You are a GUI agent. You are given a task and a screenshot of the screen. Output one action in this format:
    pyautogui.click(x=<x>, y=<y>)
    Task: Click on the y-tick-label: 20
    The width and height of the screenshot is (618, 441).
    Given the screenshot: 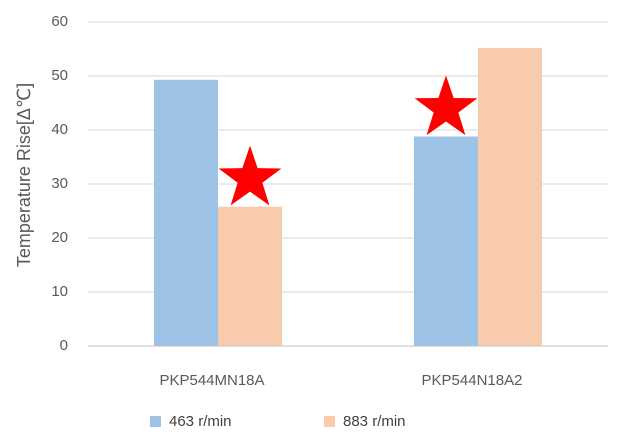 What is the action you would take?
    pyautogui.click(x=59, y=237)
    